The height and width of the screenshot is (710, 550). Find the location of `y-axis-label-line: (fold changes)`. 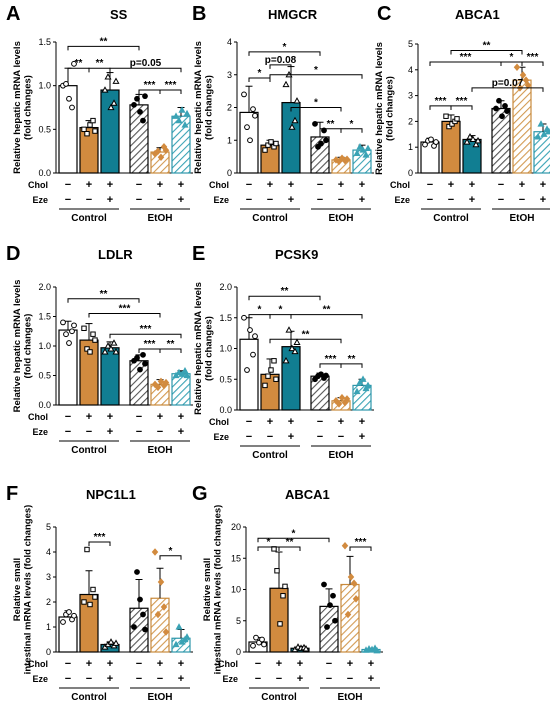

y-axis-label-line: (fold changes) is located at coordinates (28, 107).